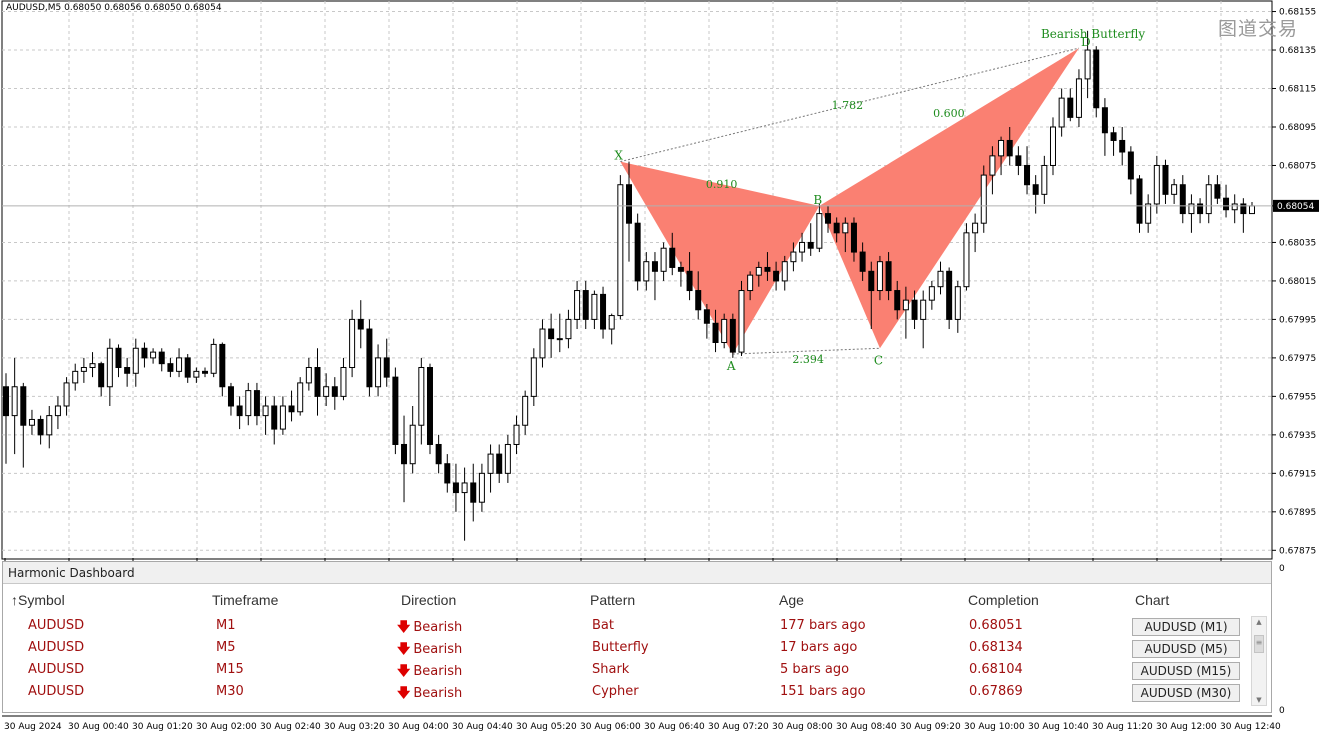 This screenshot has width=1321, height=737. I want to click on price-tick-label: 0.67875, so click(1297, 551).